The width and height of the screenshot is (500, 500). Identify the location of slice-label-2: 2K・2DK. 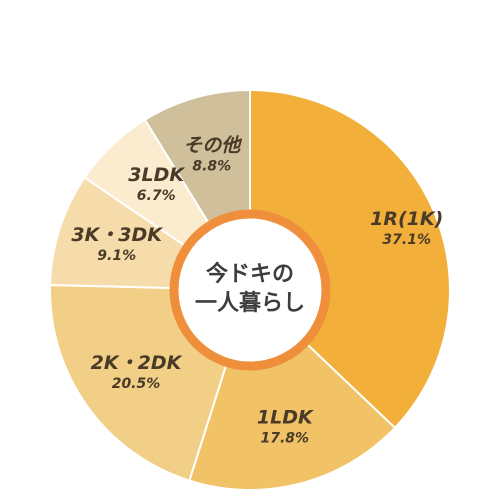
(137, 363).